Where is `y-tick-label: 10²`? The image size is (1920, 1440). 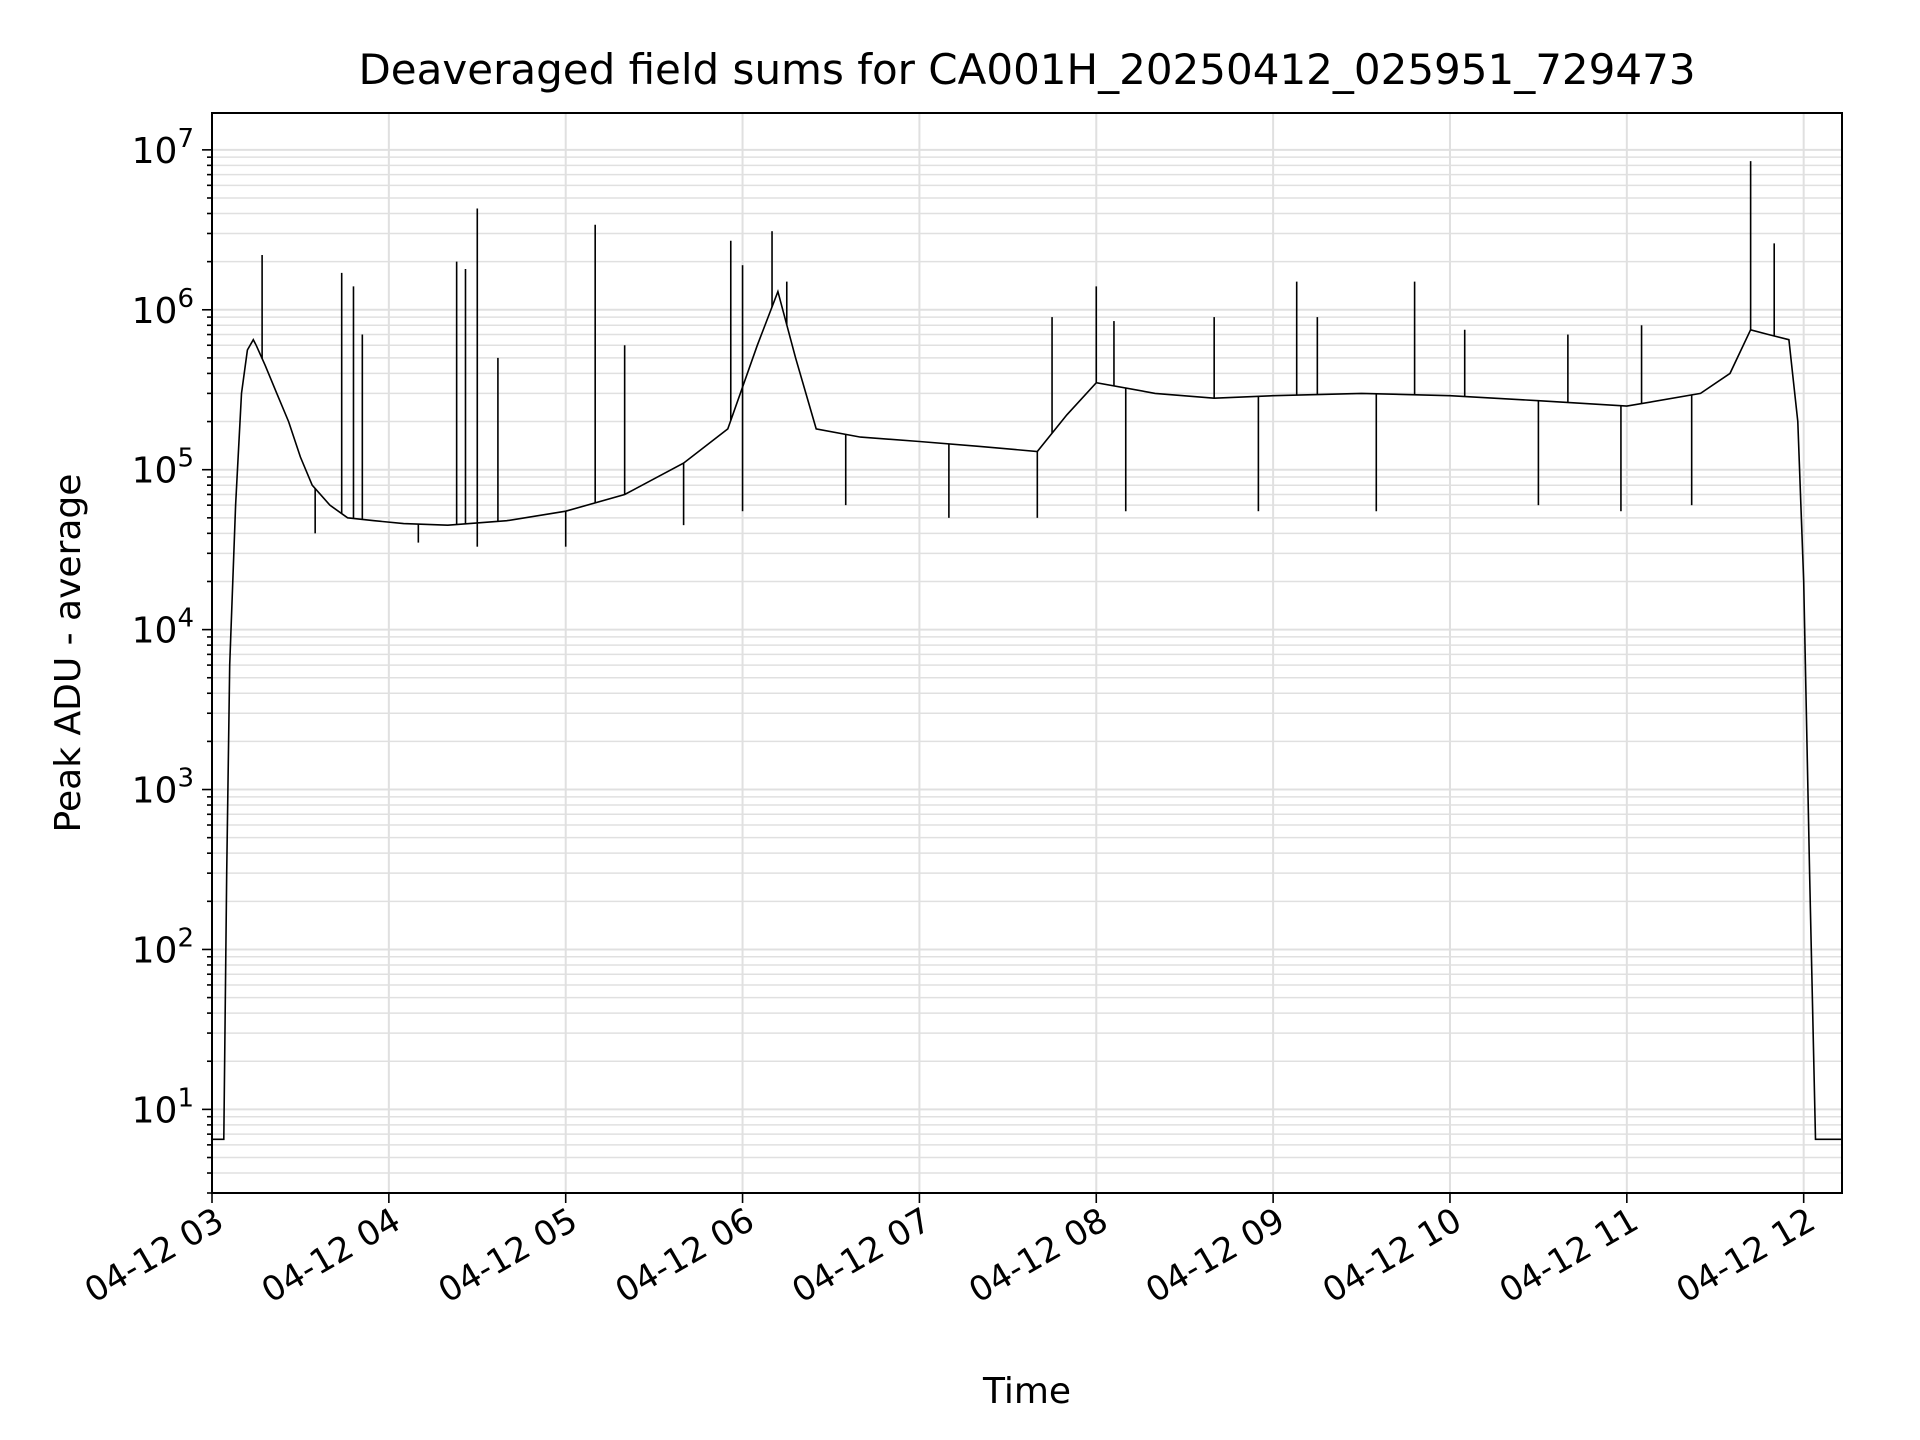
y-tick-label: 10² is located at coordinates (163, 947).